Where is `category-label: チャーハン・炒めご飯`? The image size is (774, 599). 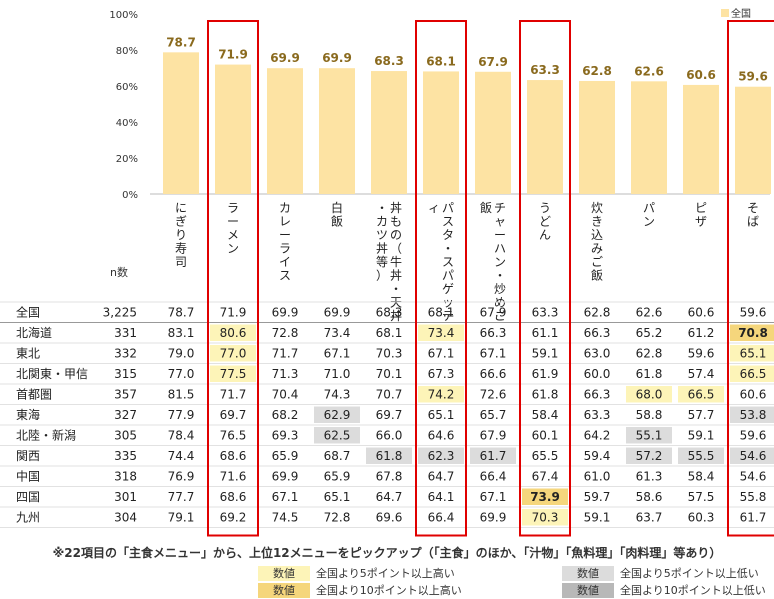 category-label: チャーハン・炒めご飯 is located at coordinates (493, 261).